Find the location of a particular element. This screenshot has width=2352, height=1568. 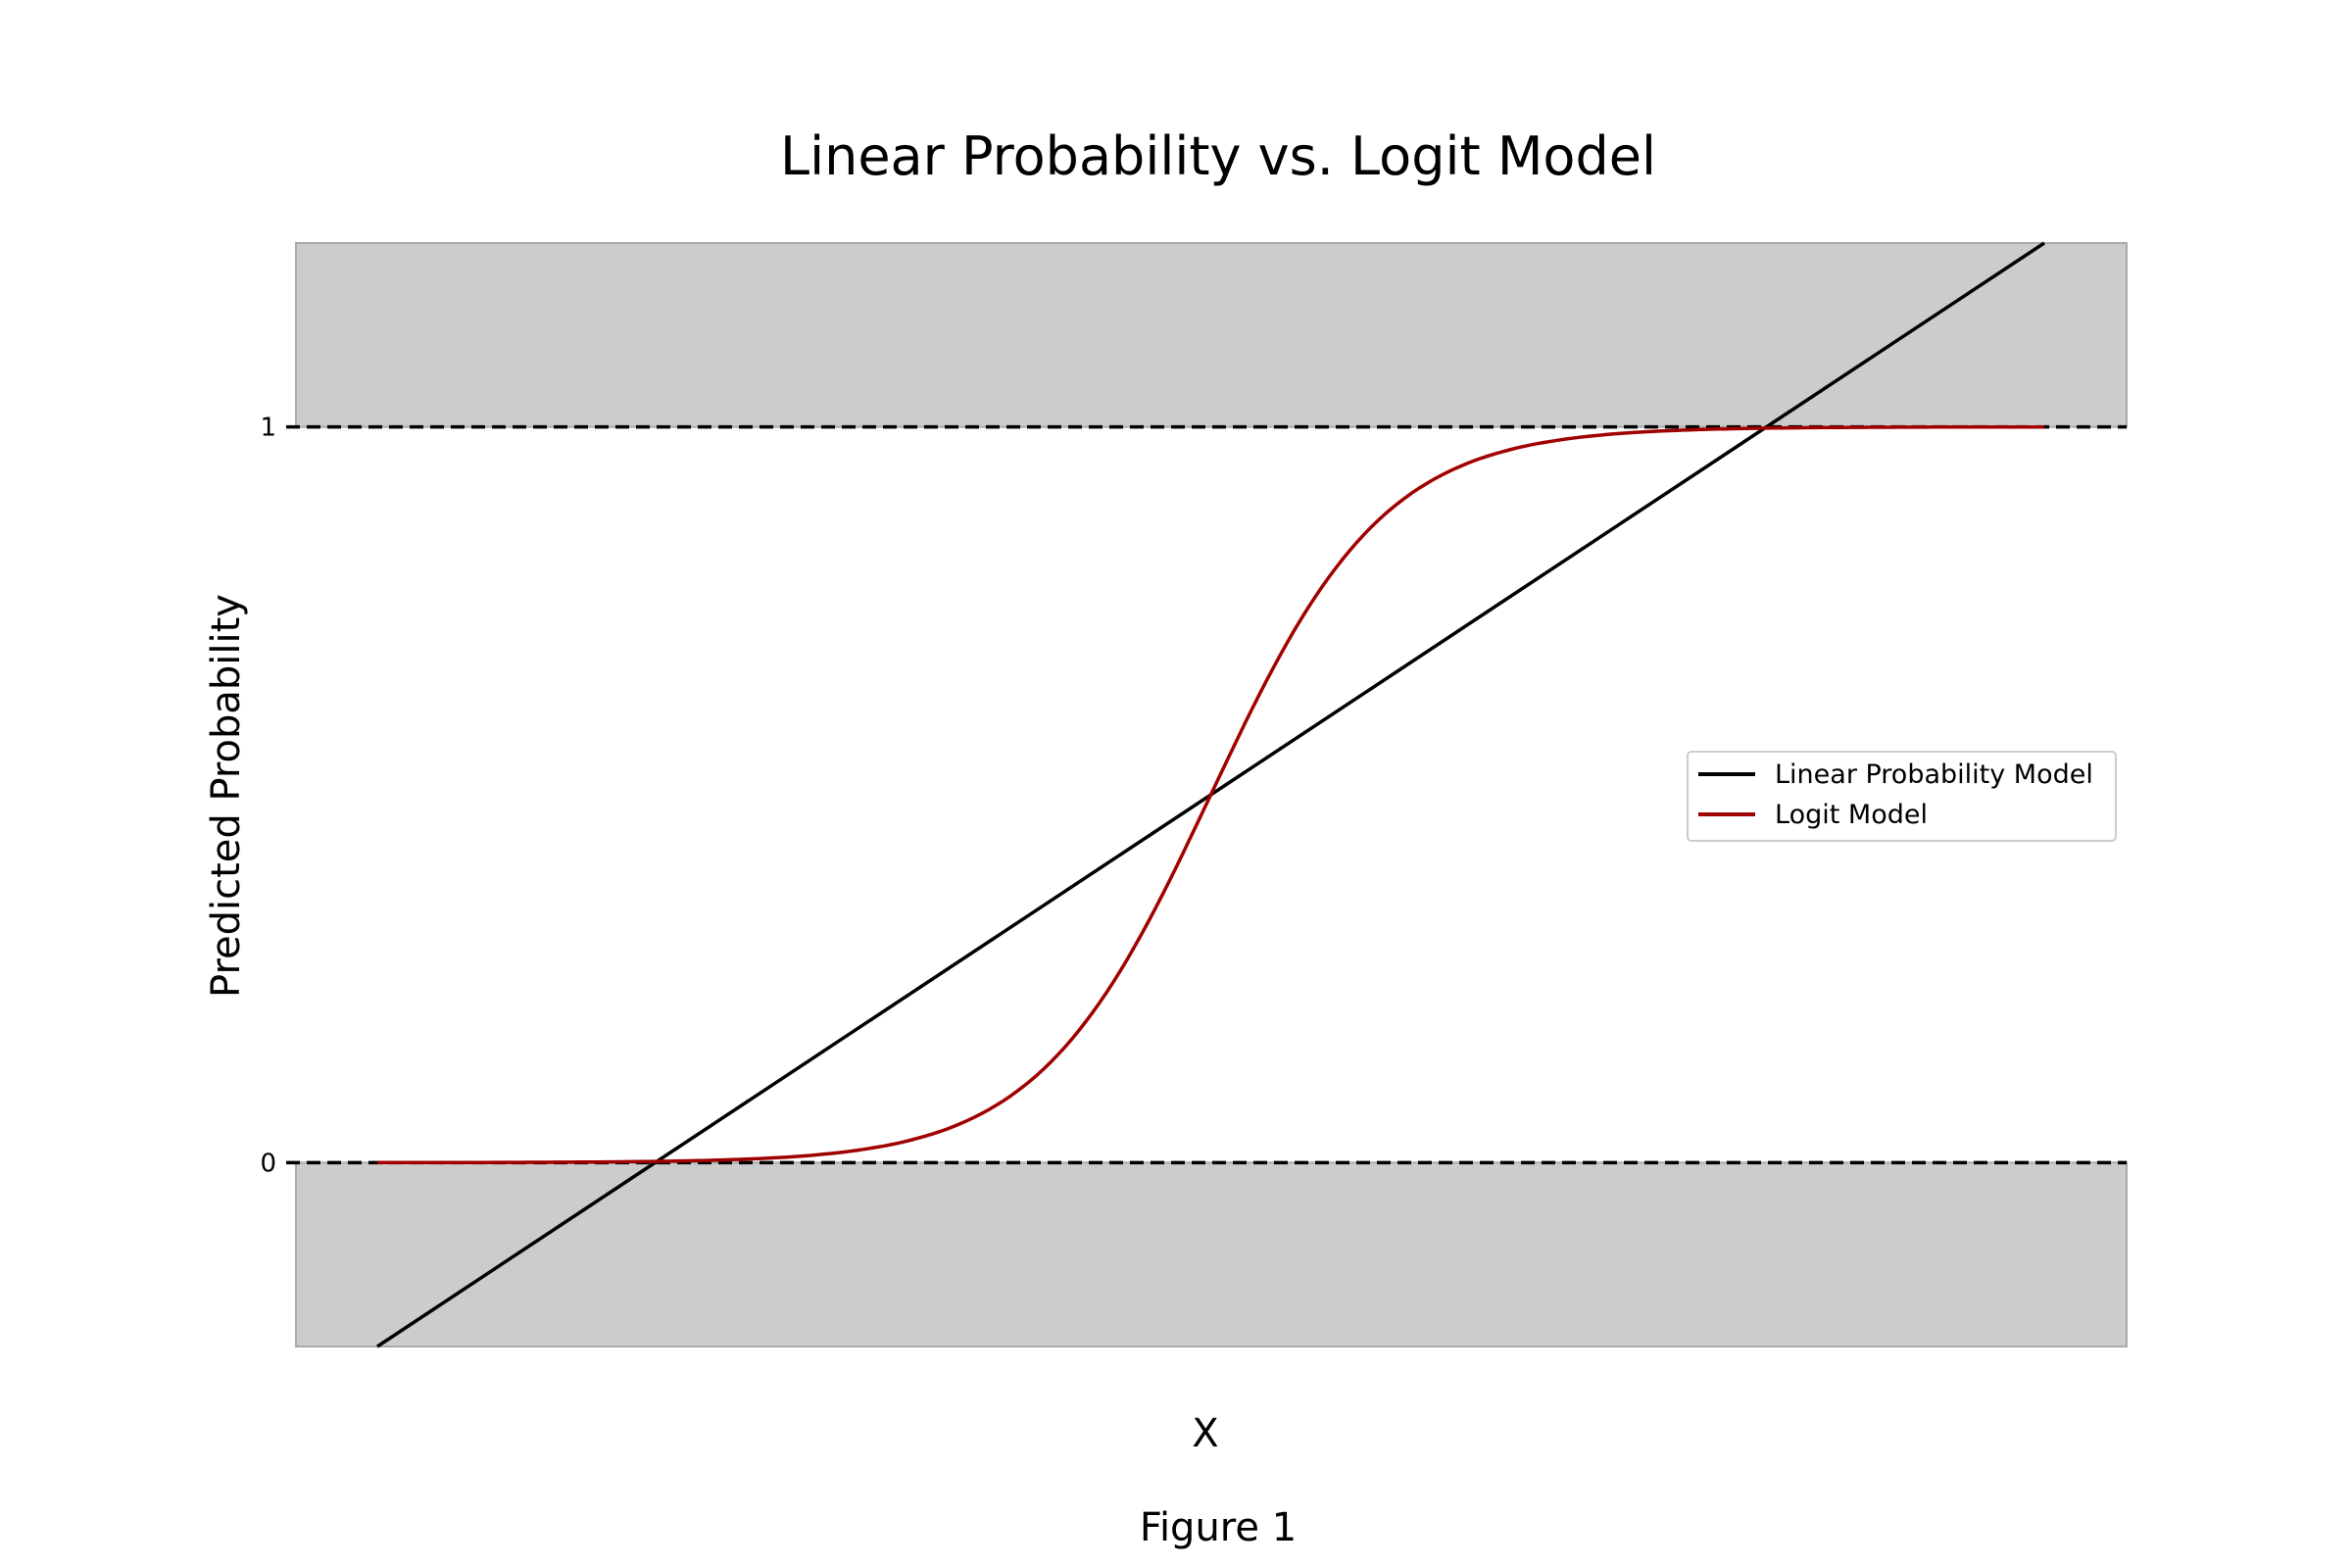

legend: Linear Probability Model Logit Model is located at coordinates (1902, 796).